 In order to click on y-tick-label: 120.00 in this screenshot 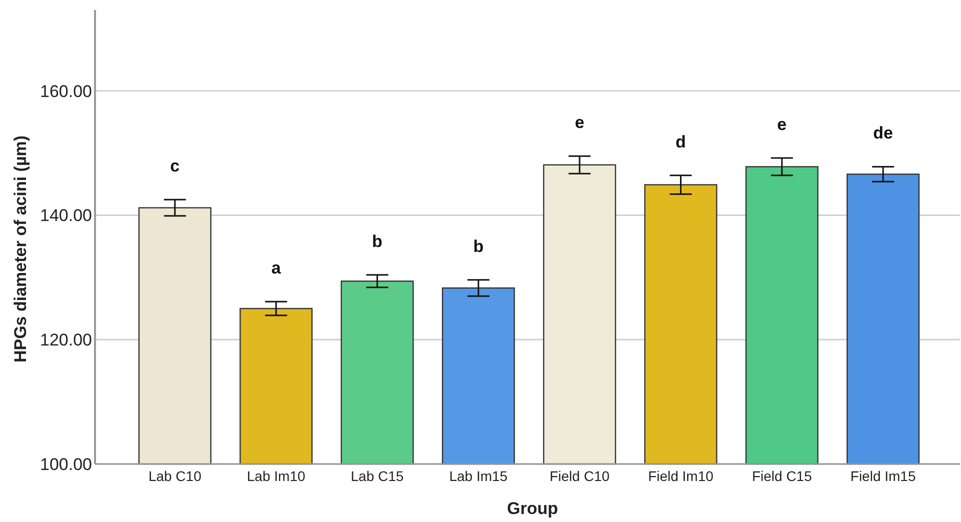, I will do `click(66, 340)`.